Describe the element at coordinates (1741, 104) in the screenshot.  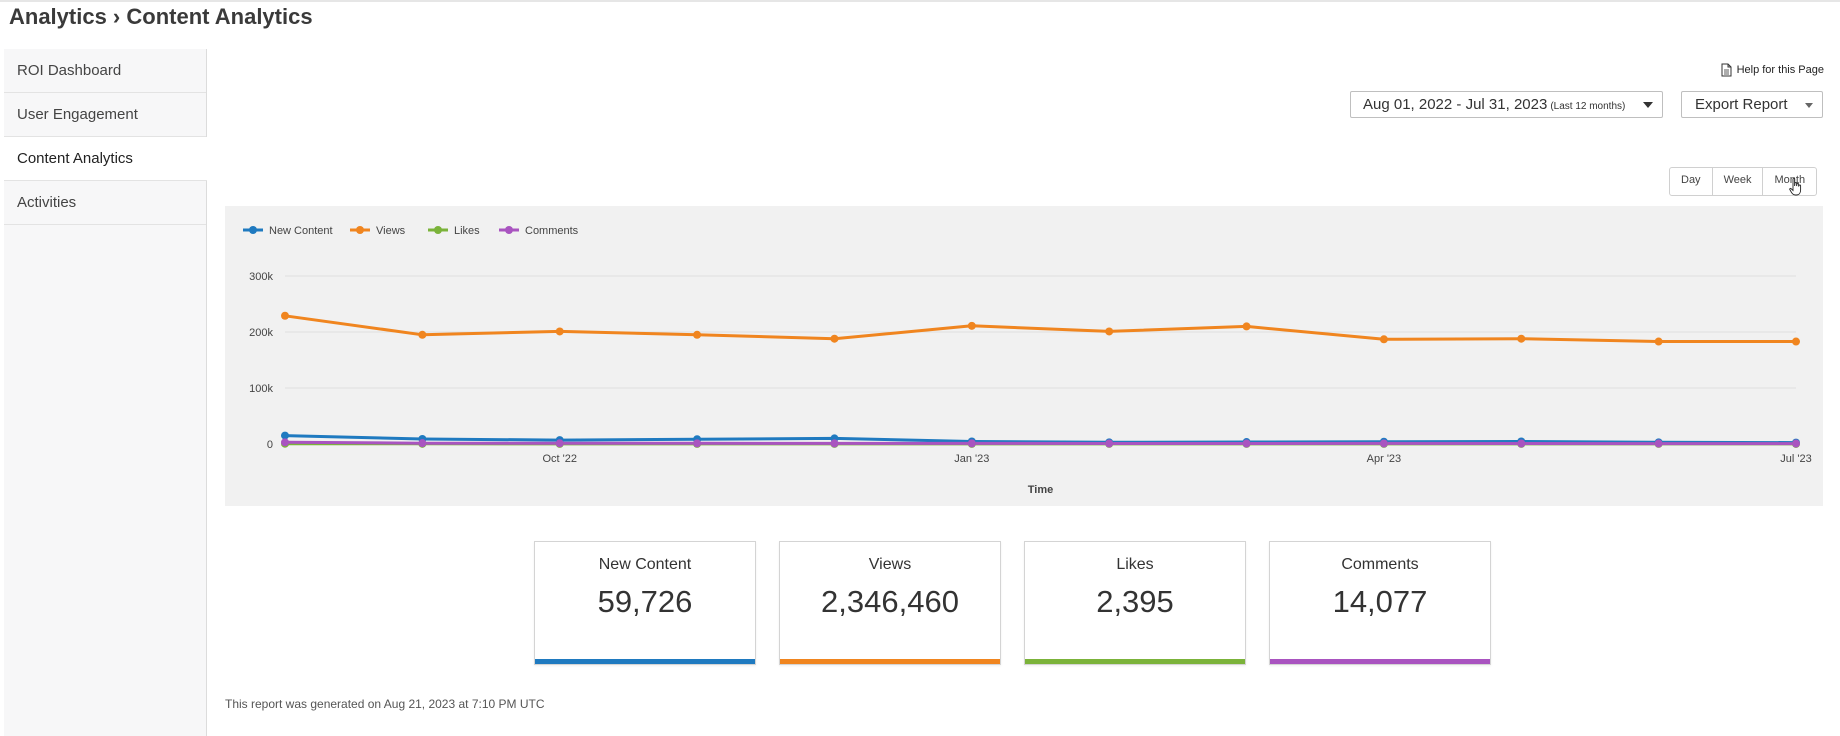
I see `export-report-label: Export Report` at that location.